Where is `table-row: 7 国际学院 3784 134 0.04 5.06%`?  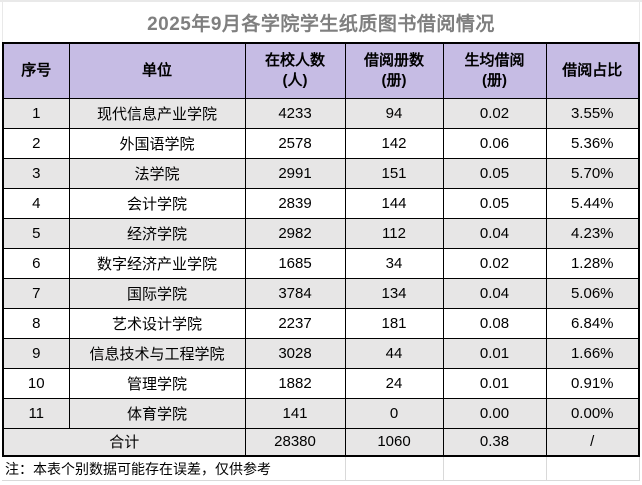
table-row: 7 国际学院 3784 134 0.04 5.06% is located at coordinates (321, 293).